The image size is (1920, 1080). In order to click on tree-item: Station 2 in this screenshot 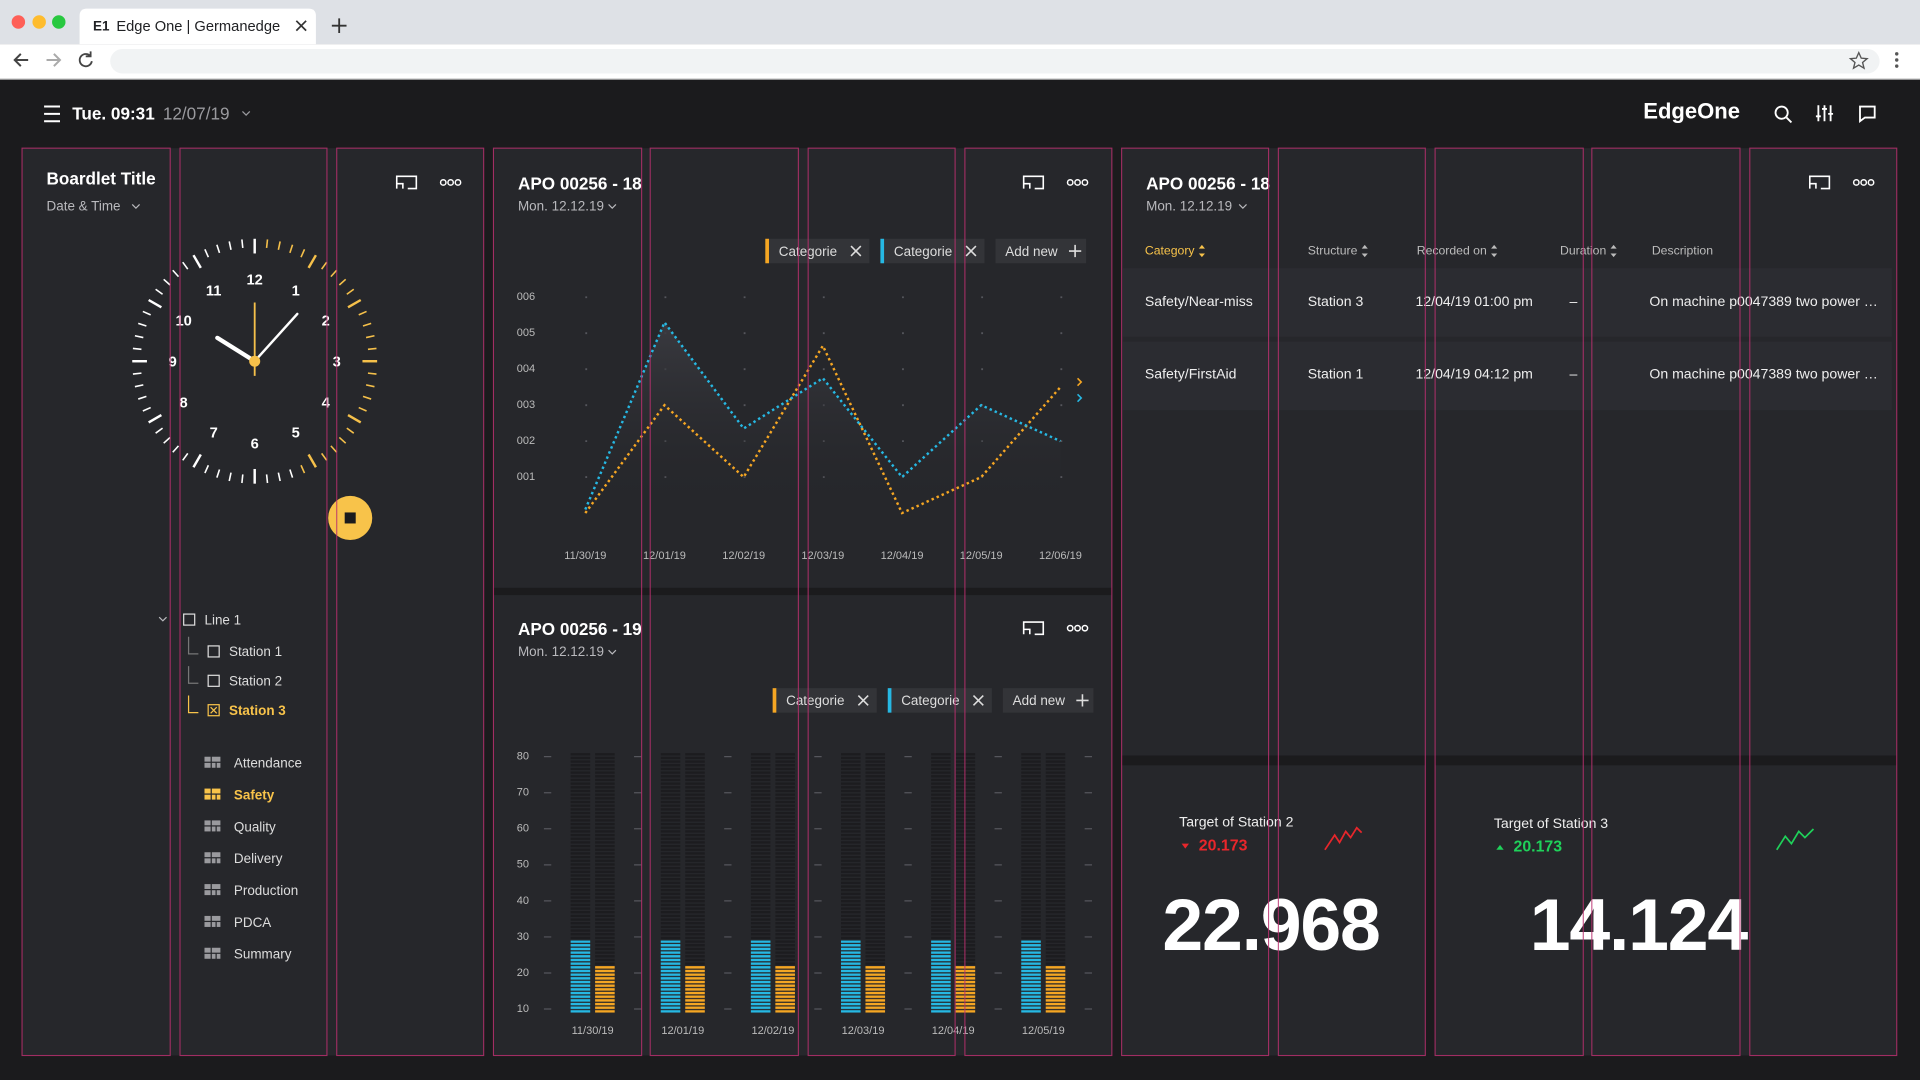, I will do `click(255, 681)`.